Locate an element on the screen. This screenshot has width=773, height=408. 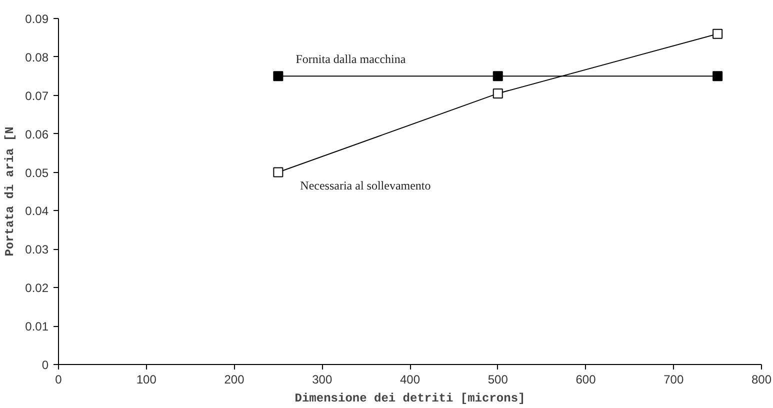
y-tick-label: 0.06 is located at coordinates (37, 134).